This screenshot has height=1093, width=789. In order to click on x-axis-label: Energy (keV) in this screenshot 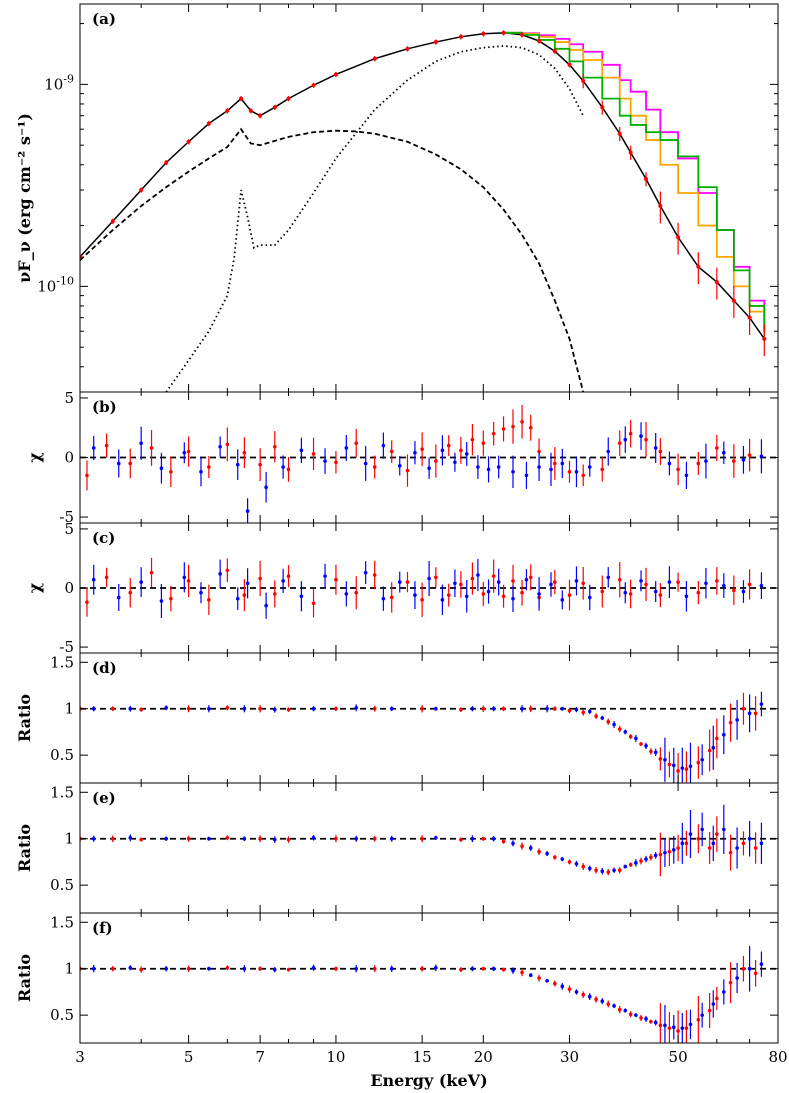, I will do `click(428, 1080)`.